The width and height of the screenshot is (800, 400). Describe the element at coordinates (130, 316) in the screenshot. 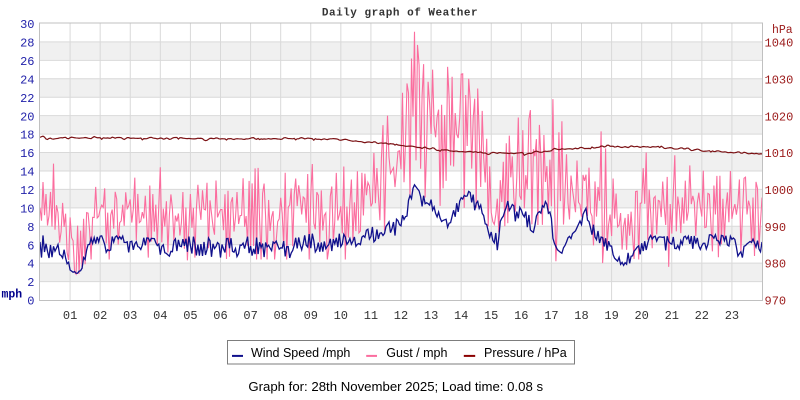

I see `svg-text: 03` at that location.